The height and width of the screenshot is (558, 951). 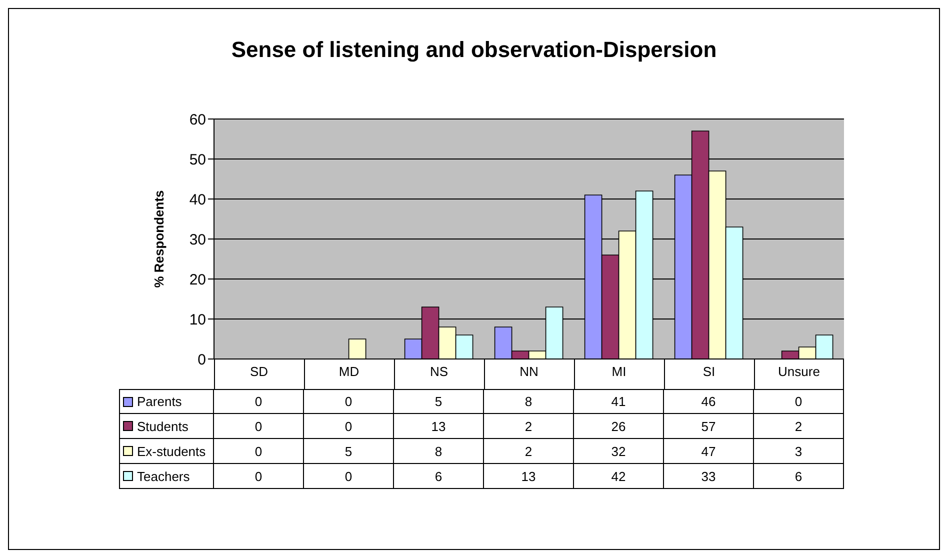 What do you see at coordinates (474, 50) in the screenshot?
I see `chart-title: Sense of listening and observation-Dispersion` at bounding box center [474, 50].